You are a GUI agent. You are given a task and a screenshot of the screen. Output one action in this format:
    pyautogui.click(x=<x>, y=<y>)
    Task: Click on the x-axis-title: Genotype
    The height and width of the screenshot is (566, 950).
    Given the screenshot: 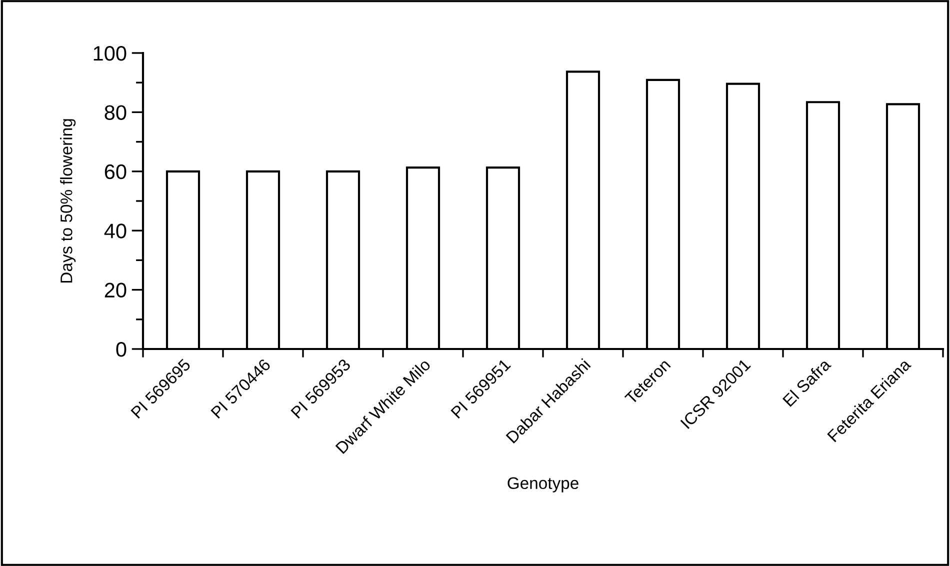 What is the action you would take?
    pyautogui.click(x=543, y=484)
    